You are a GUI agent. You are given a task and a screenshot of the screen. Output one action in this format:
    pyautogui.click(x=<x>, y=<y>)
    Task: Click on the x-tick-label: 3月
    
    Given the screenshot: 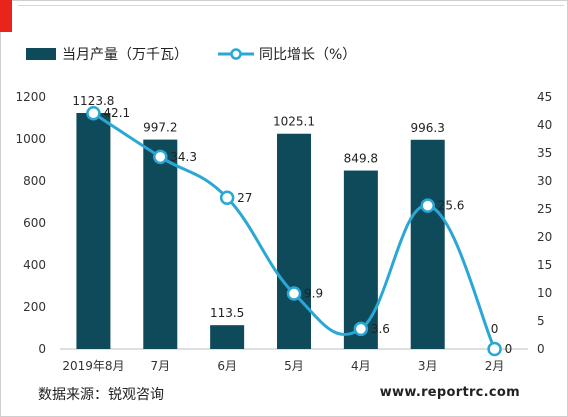 What is the action you would take?
    pyautogui.click(x=428, y=366)
    